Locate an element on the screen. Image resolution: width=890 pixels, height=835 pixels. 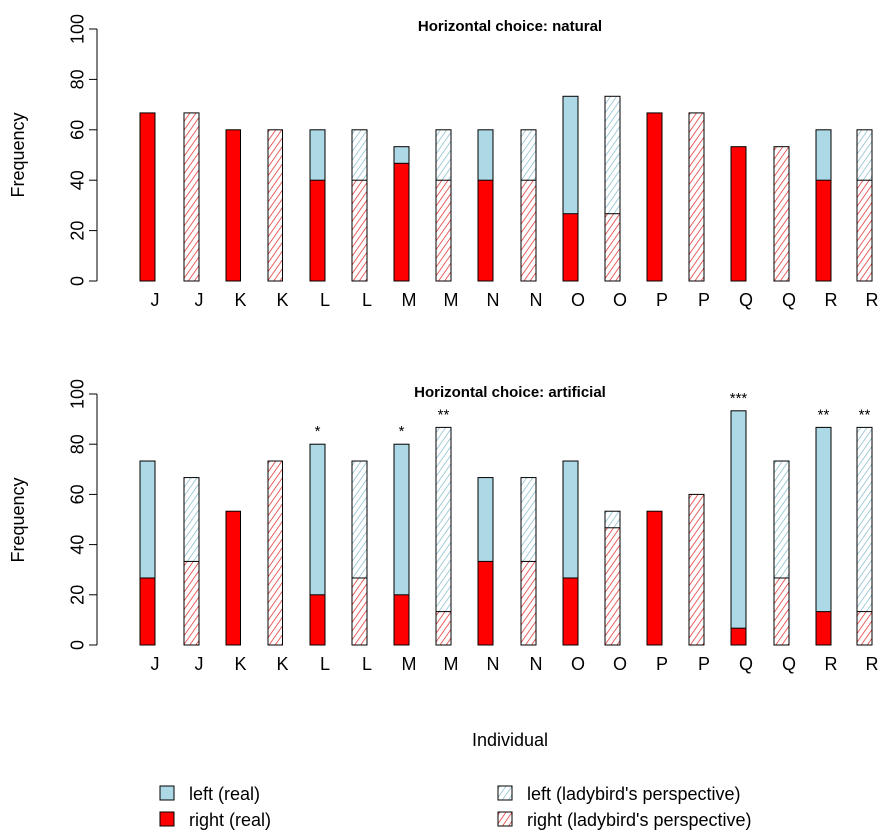
legend-item: left (ladybird's perspective) is located at coordinates (619, 794).